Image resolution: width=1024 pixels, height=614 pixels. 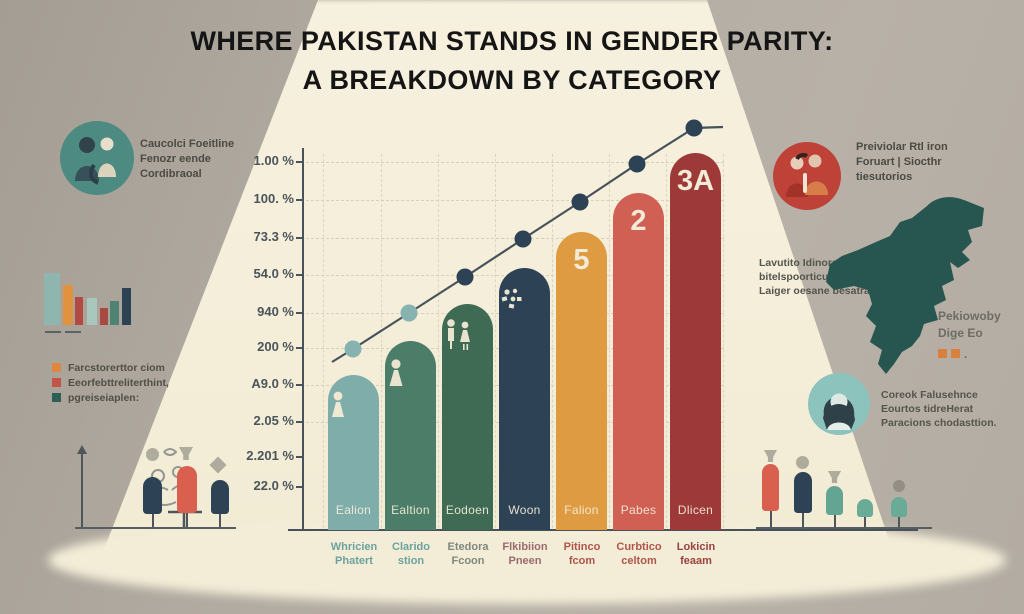 What do you see at coordinates (695, 510) in the screenshot?
I see `bar-label: Dlicen` at bounding box center [695, 510].